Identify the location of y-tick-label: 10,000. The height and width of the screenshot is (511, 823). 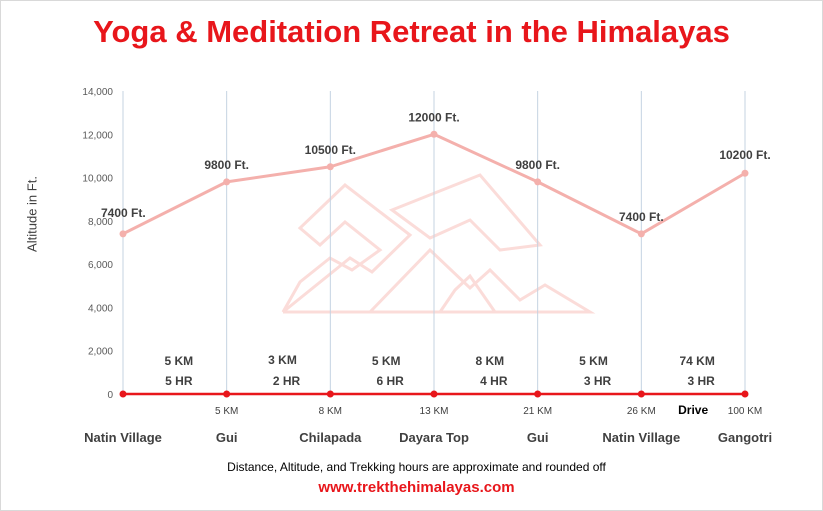
(97, 179).